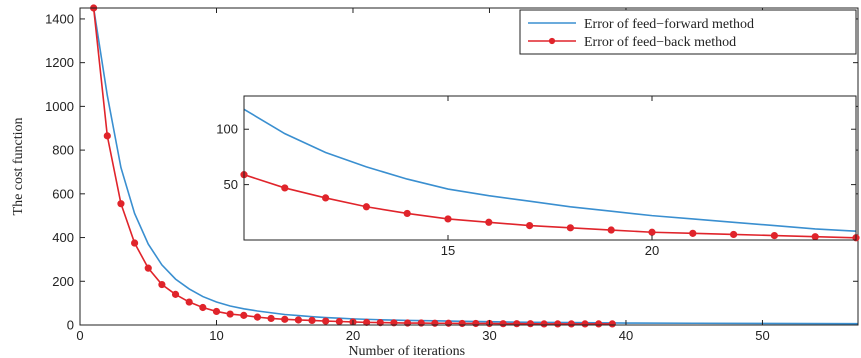 The width and height of the screenshot is (861, 358). Describe the element at coordinates (70, 325) in the screenshot. I see `main-y-tick-label: 0` at that location.